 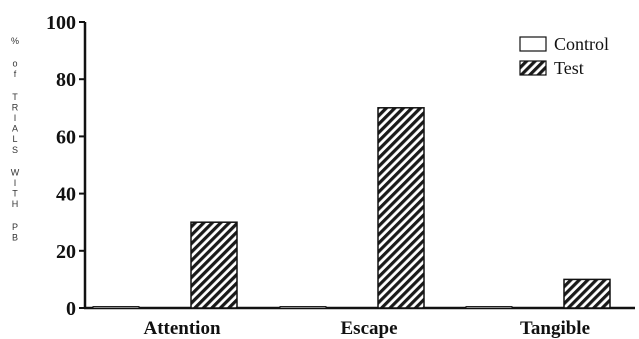 I want to click on bar-test-escape, so click(x=401, y=208).